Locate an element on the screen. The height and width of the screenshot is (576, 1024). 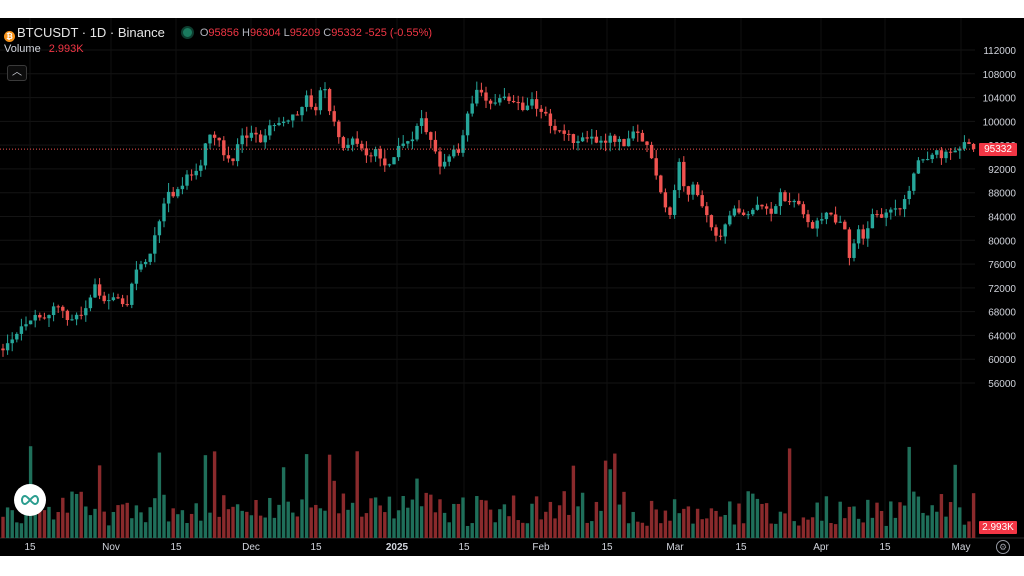
infinity-glyph is located at coordinates (30, 500).